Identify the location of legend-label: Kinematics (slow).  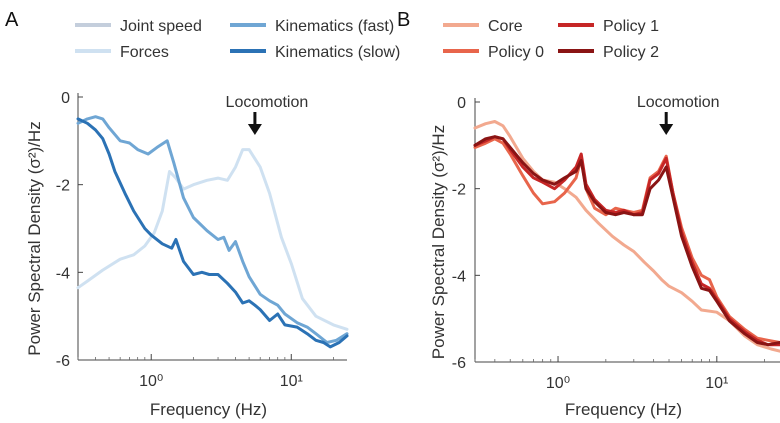
(337, 52).